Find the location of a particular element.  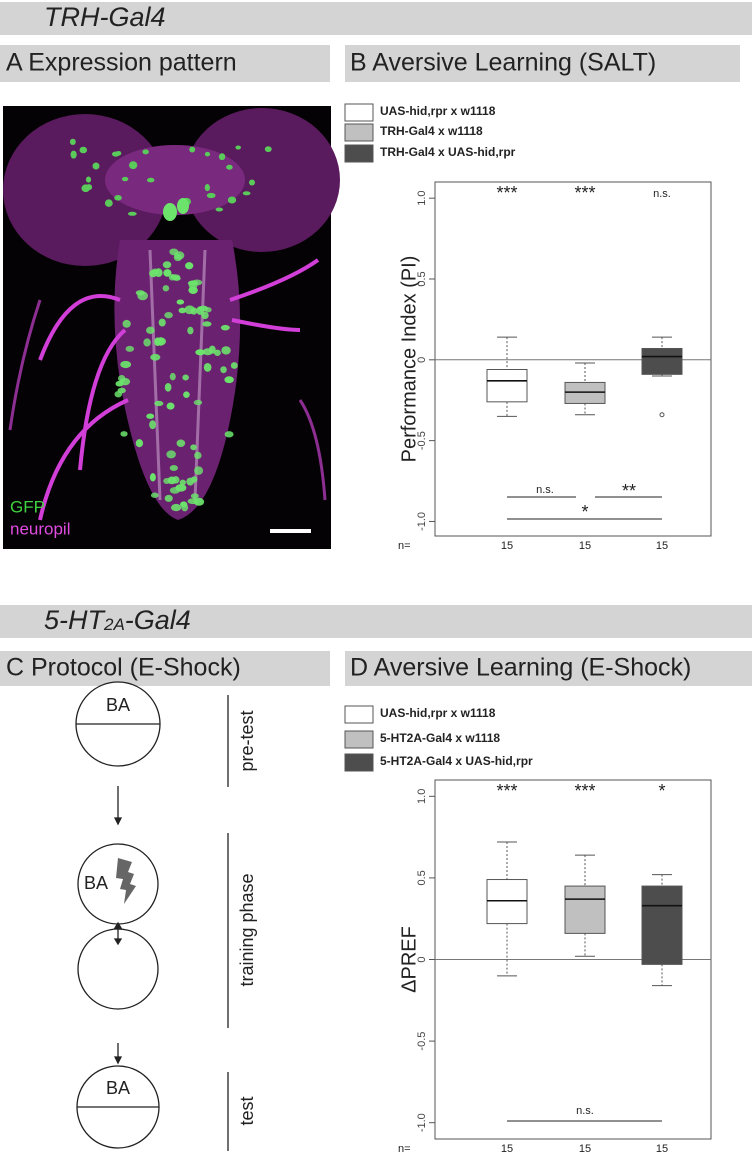

plot-frame is located at coordinates (573, 359).